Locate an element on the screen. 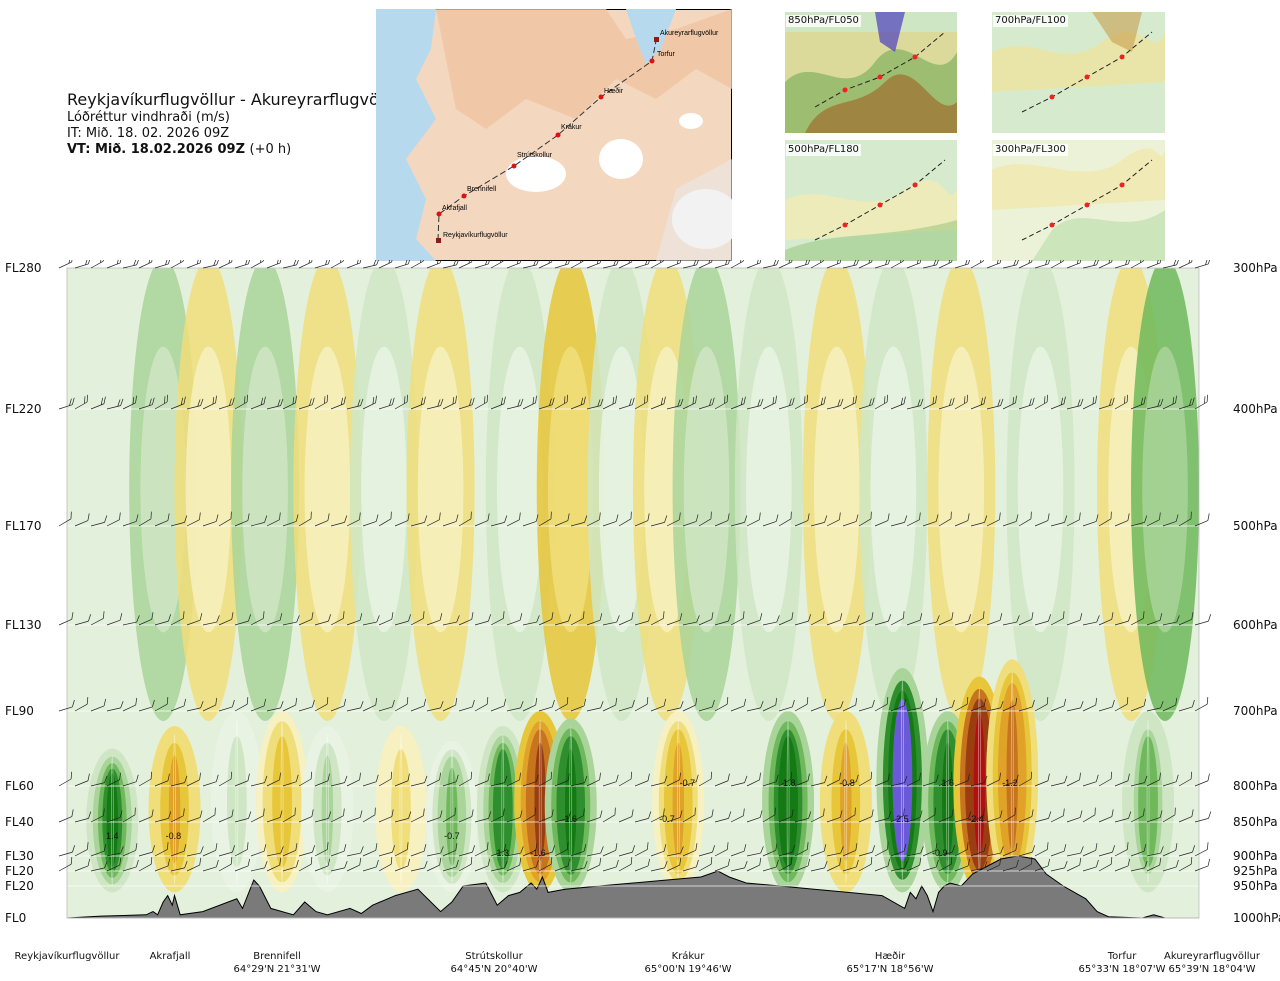  flight-level-label: FL90 is located at coordinates (19, 711).